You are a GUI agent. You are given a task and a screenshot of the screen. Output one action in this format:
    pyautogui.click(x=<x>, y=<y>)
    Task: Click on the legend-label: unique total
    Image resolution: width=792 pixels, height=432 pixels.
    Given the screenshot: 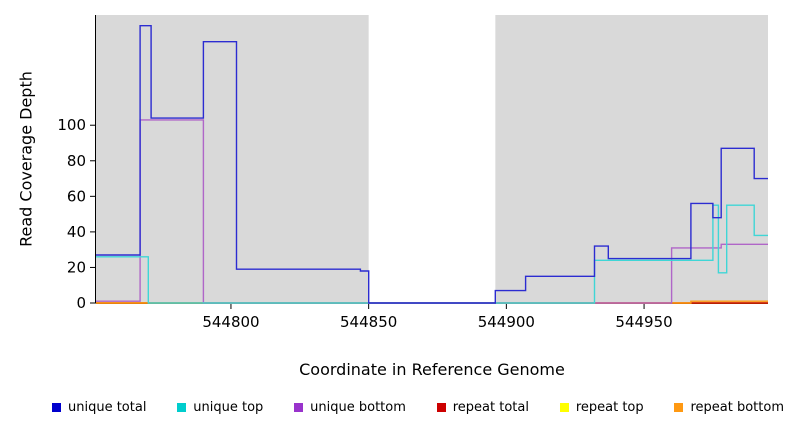 What is the action you would take?
    pyautogui.click(x=107, y=407)
    